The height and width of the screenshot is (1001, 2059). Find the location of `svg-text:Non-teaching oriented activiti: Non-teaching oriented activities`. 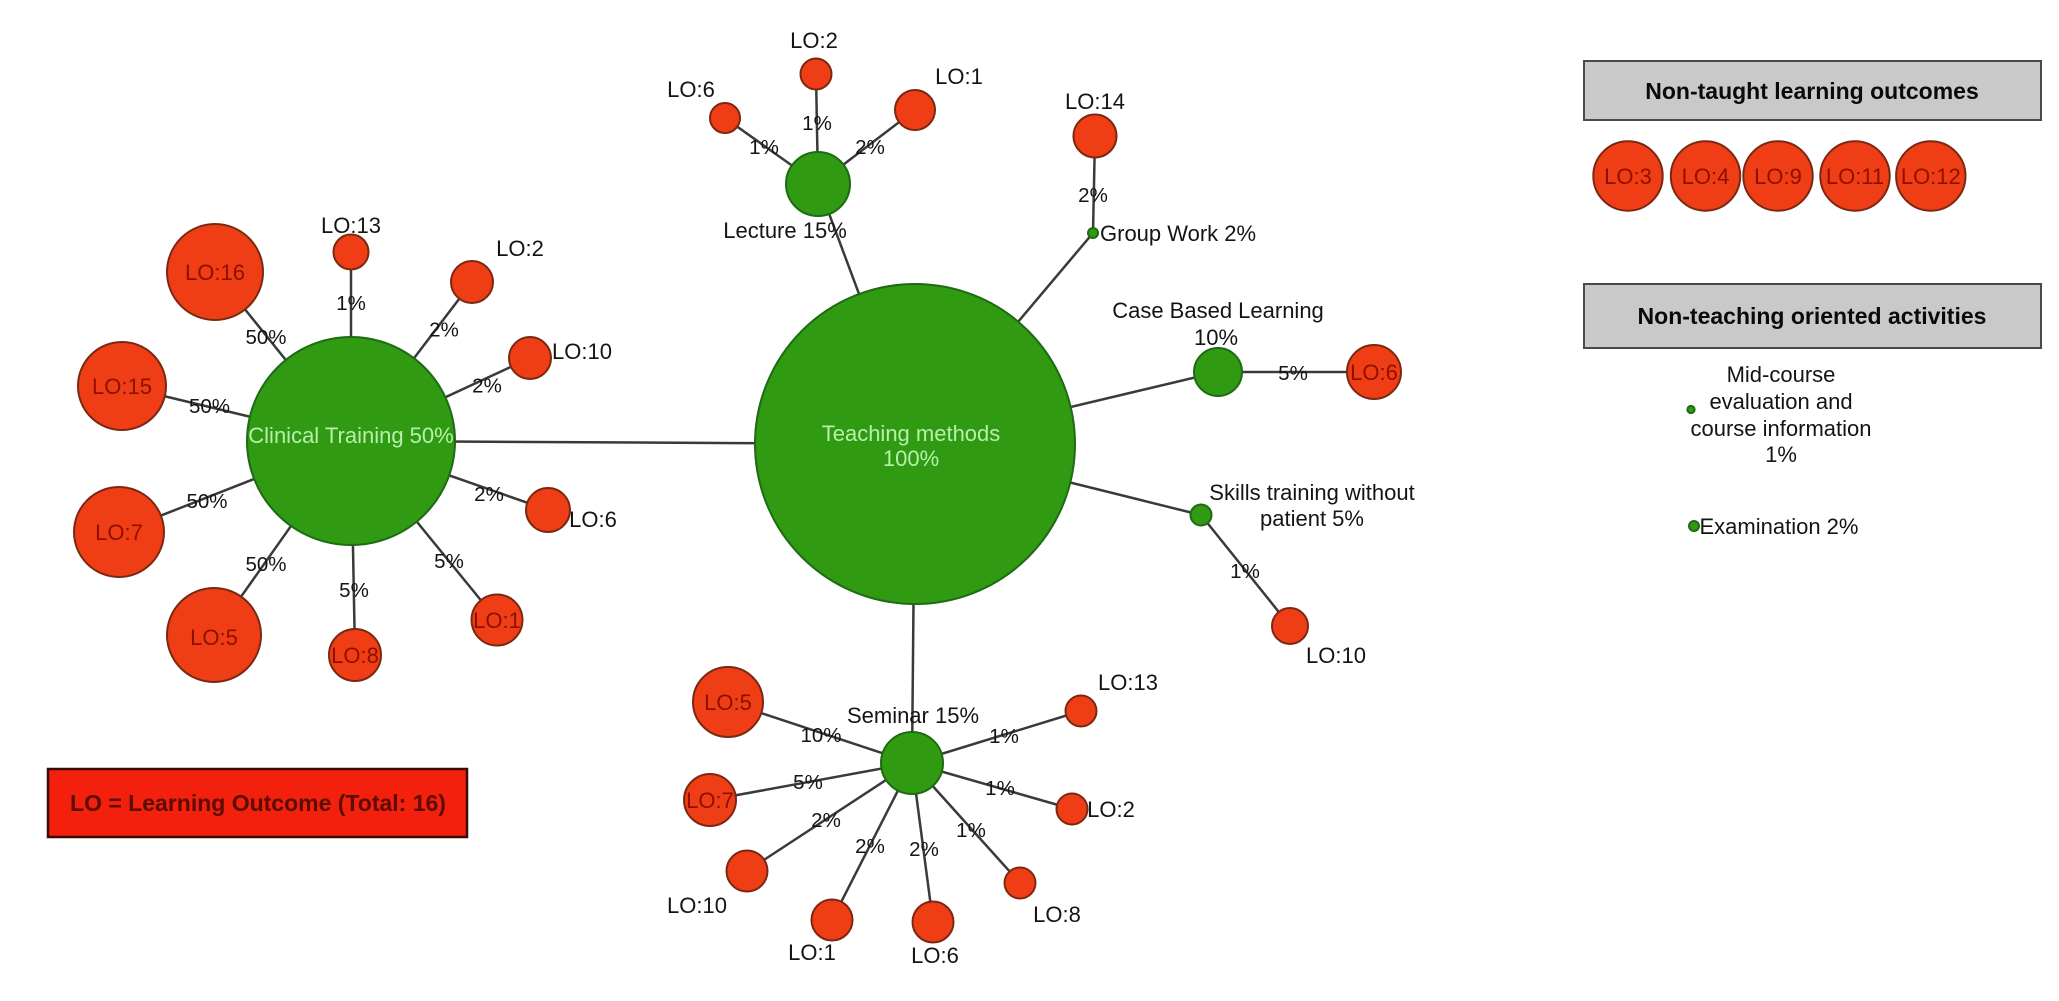

svg-text:Non-teaching oriented activiti: Non-teaching oriented activities is located at coordinates (1812, 316).